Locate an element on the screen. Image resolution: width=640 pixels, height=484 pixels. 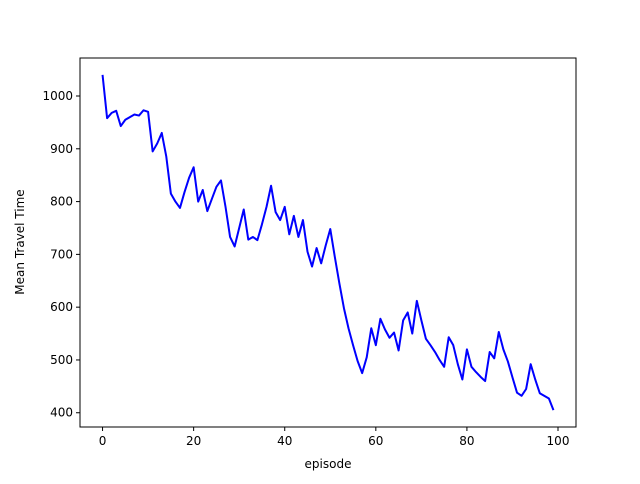
y-tick-label: 700 is located at coordinates (61, 254).